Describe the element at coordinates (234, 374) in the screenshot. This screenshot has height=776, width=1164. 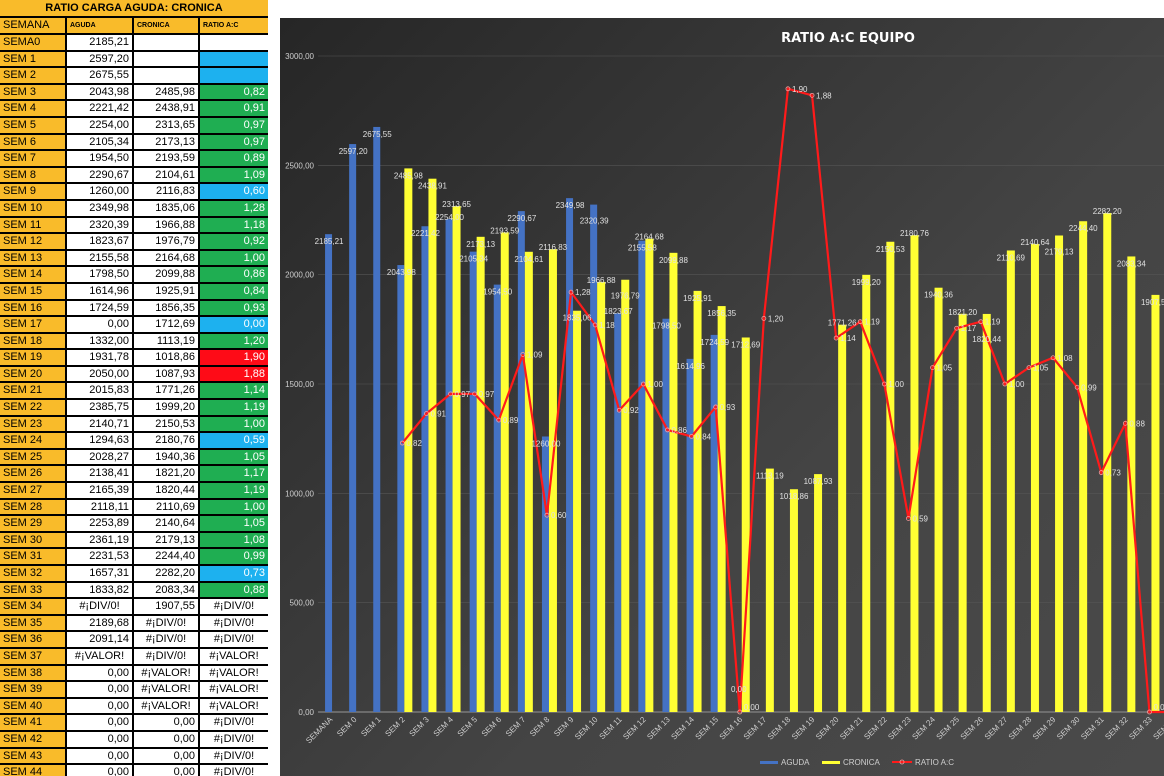
I see `ratio-cell: 1,88` at that location.